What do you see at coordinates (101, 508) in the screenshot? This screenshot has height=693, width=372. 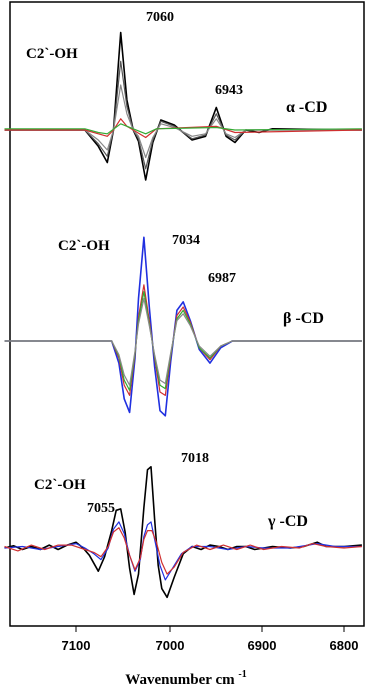 I see `peak-label-7055: 7055` at bounding box center [101, 508].